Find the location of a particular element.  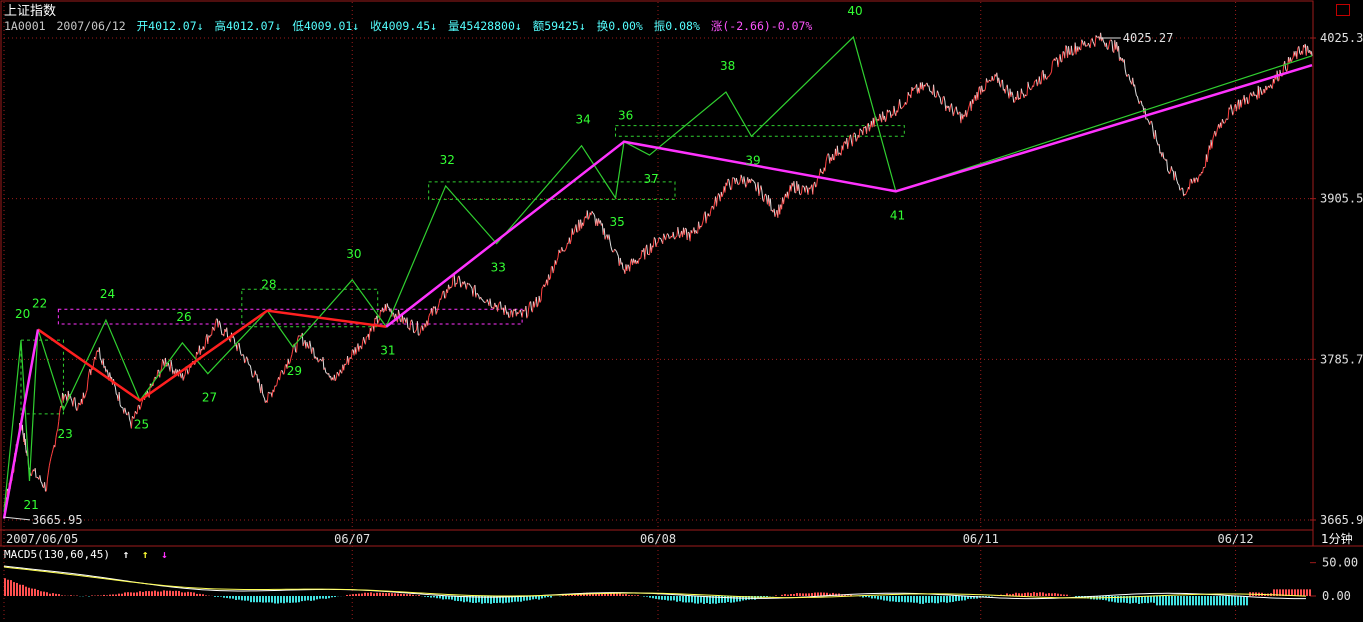

macd-dif-line is located at coordinates (655, 582).